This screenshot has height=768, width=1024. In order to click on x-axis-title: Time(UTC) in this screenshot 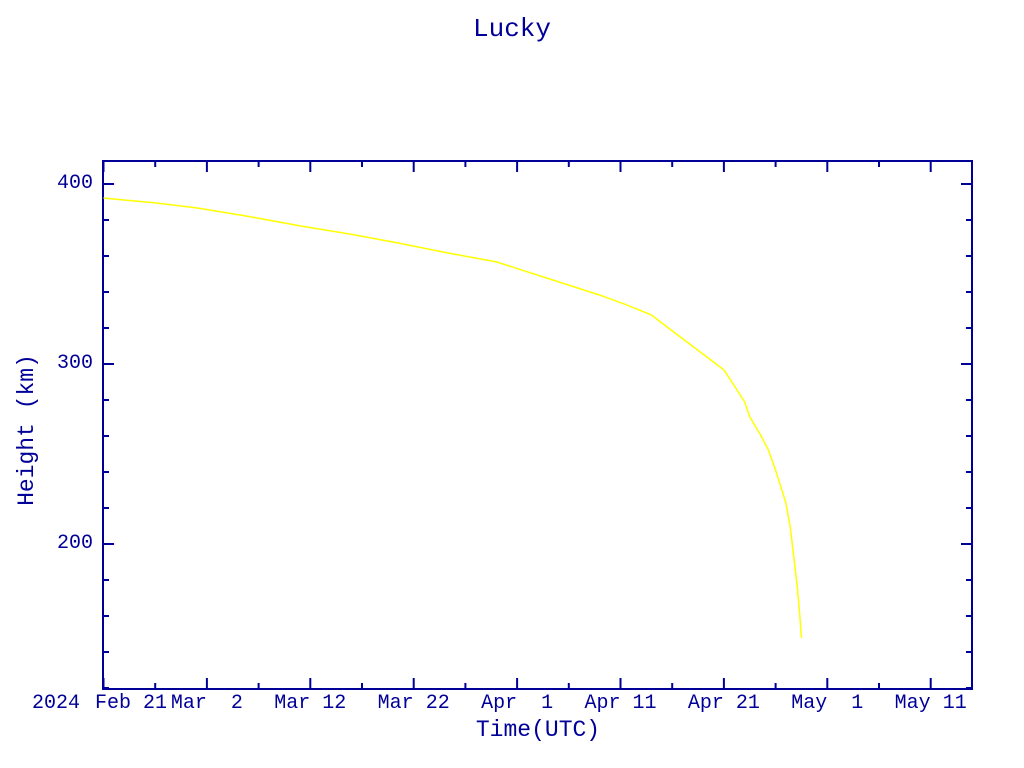, I will do `click(538, 730)`.